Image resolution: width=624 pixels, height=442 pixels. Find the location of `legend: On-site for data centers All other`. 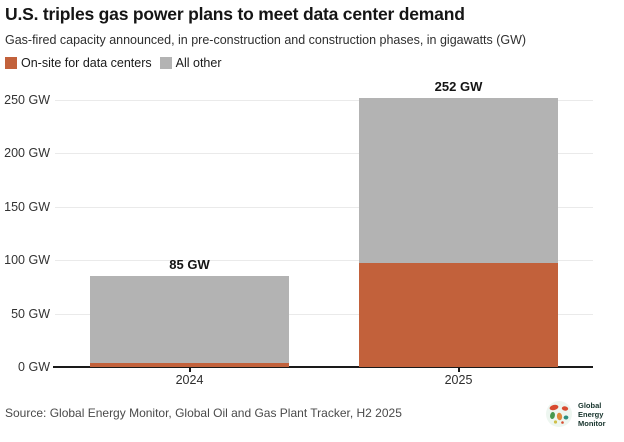

legend: On-site for data centers All other is located at coordinates (113, 63).